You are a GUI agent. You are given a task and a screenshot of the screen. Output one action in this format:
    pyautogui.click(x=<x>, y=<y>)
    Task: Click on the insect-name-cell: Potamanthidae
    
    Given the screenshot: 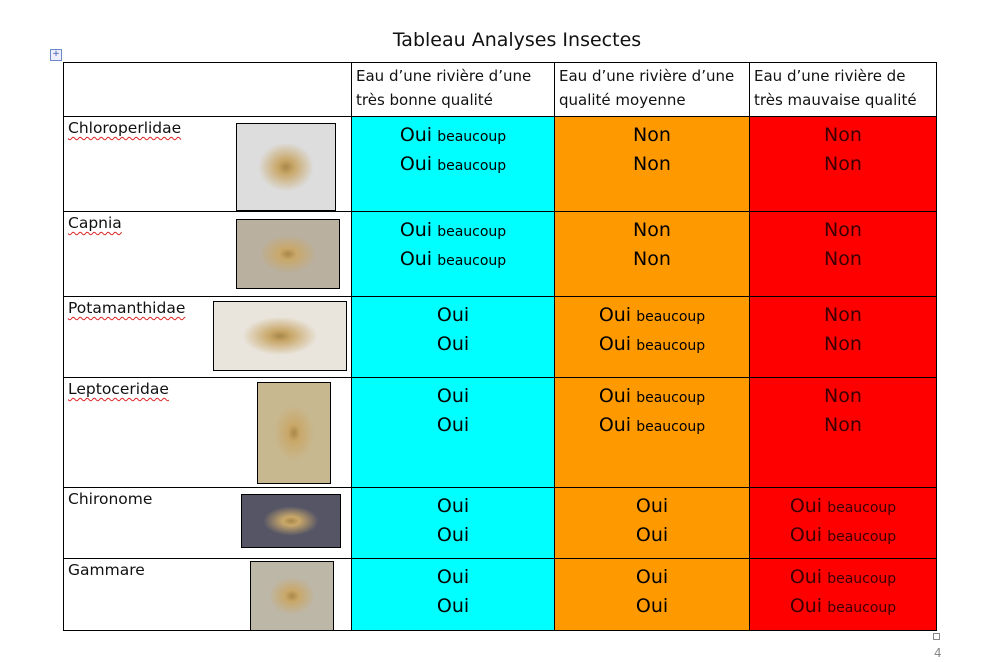 What is the action you would take?
    pyautogui.click(x=207, y=337)
    